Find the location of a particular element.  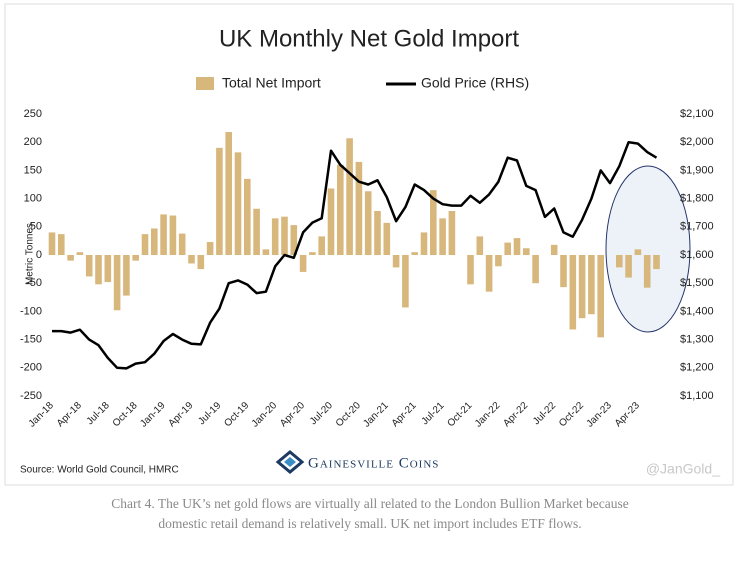

y-tick-label: 200 is located at coordinates (33, 142).